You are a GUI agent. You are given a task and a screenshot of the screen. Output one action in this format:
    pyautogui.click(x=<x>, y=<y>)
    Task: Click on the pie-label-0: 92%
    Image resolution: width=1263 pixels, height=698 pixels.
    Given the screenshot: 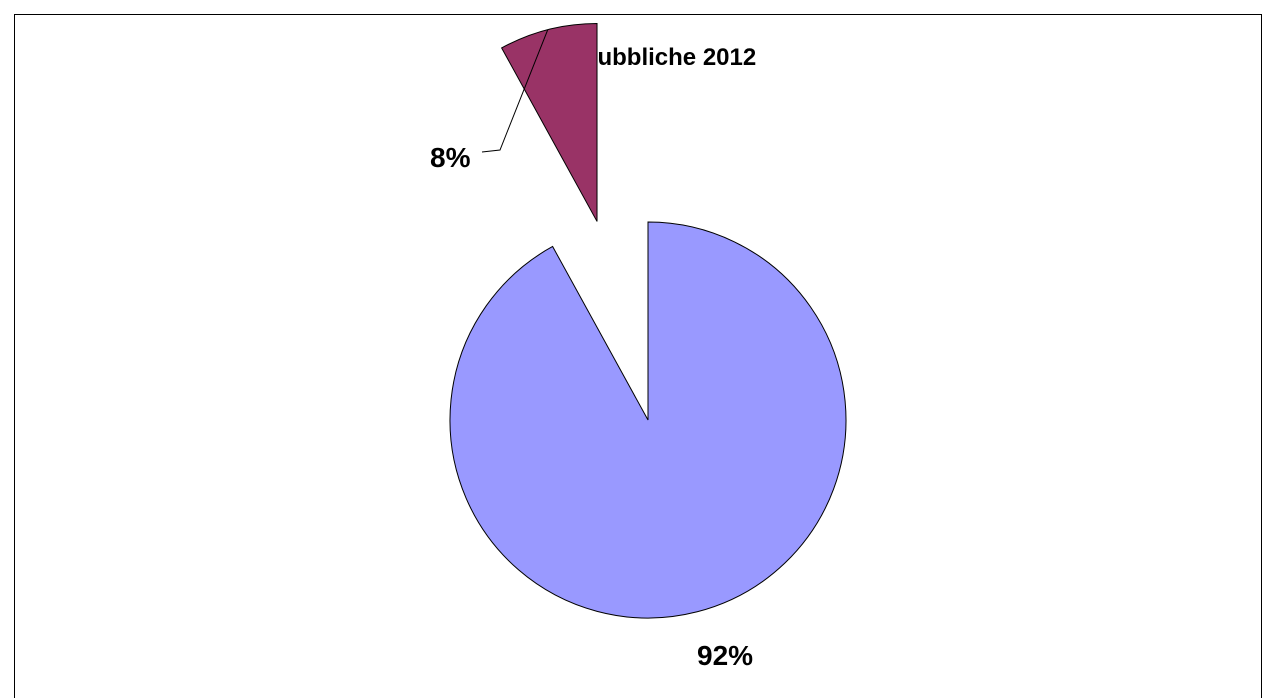 What is the action you would take?
    pyautogui.click(x=725, y=655)
    